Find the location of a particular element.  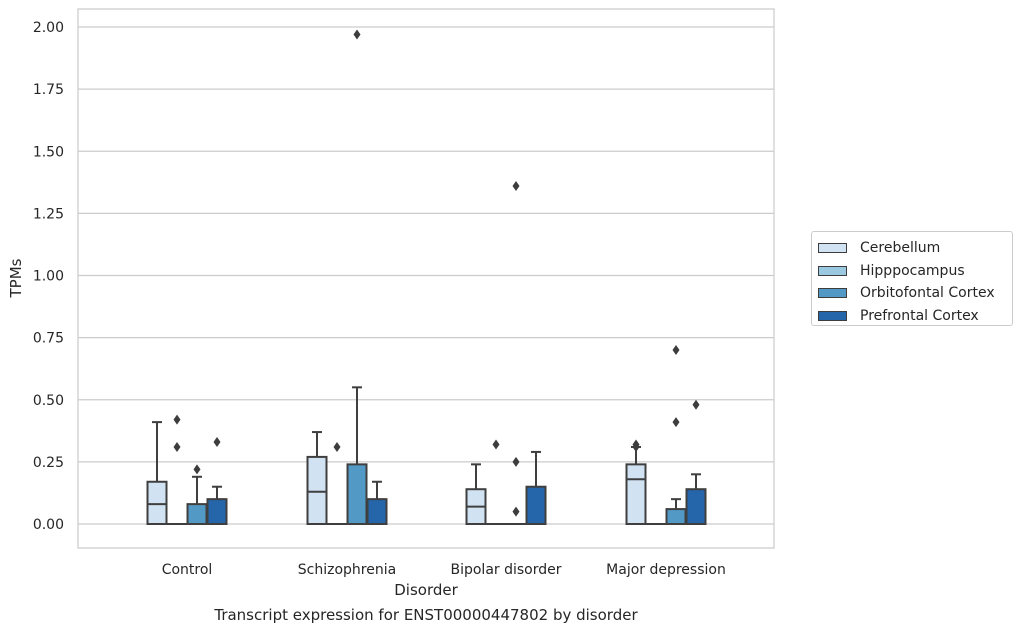

legend-item-prefrontal: Prefrontal Cortex is located at coordinates (915, 316).